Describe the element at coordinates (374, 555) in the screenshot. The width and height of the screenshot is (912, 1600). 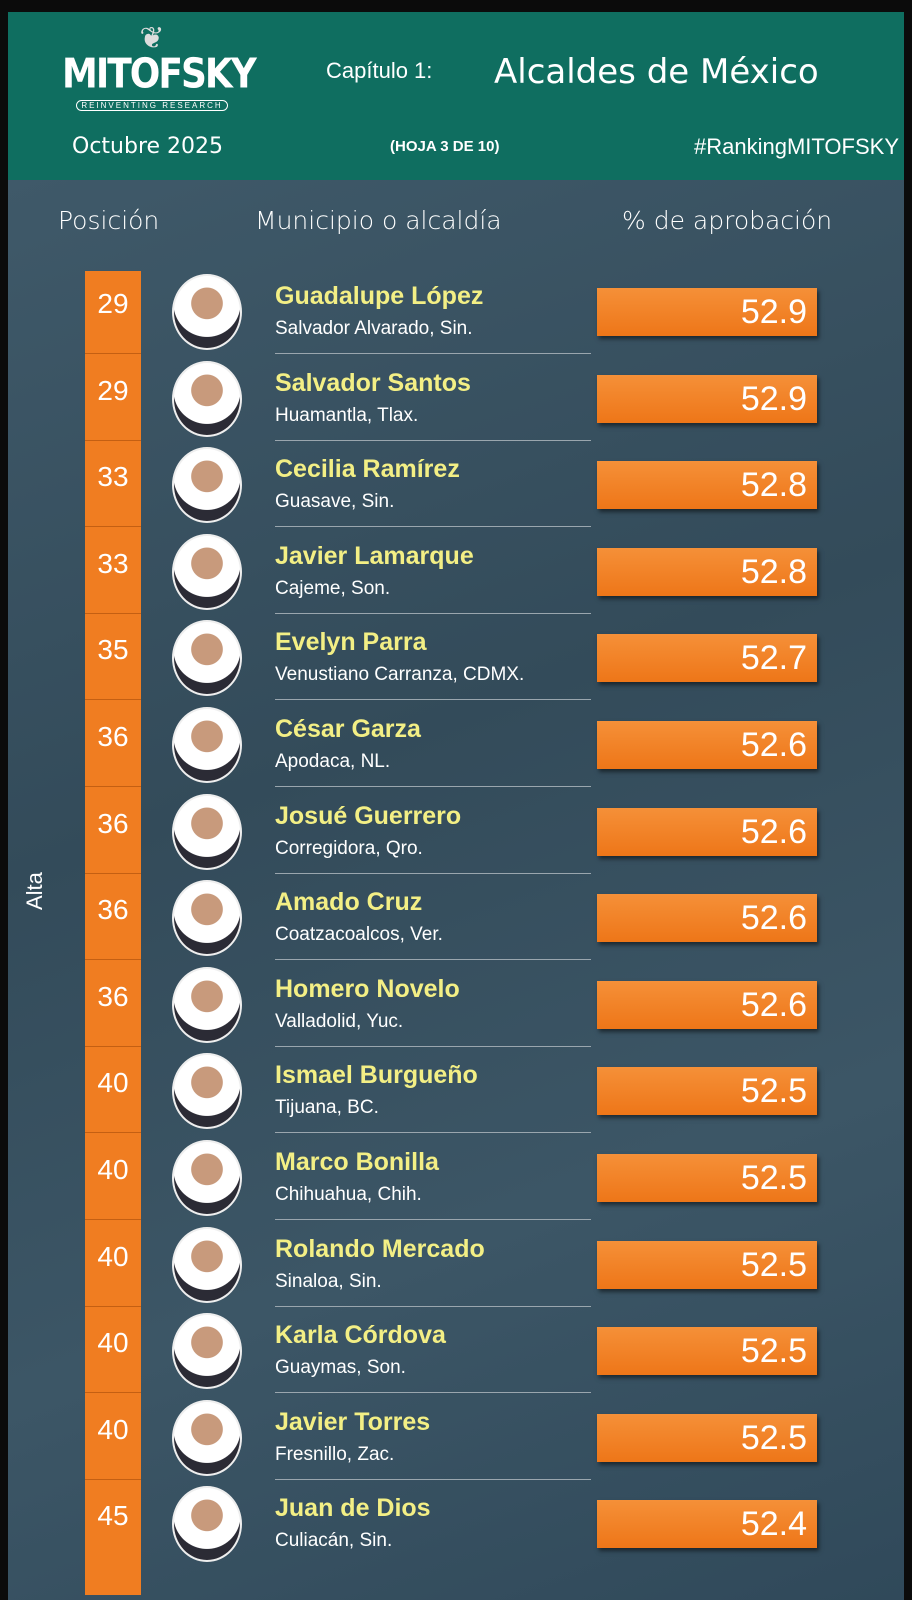
I see `mayor-name: Javier Lamarque` at that location.